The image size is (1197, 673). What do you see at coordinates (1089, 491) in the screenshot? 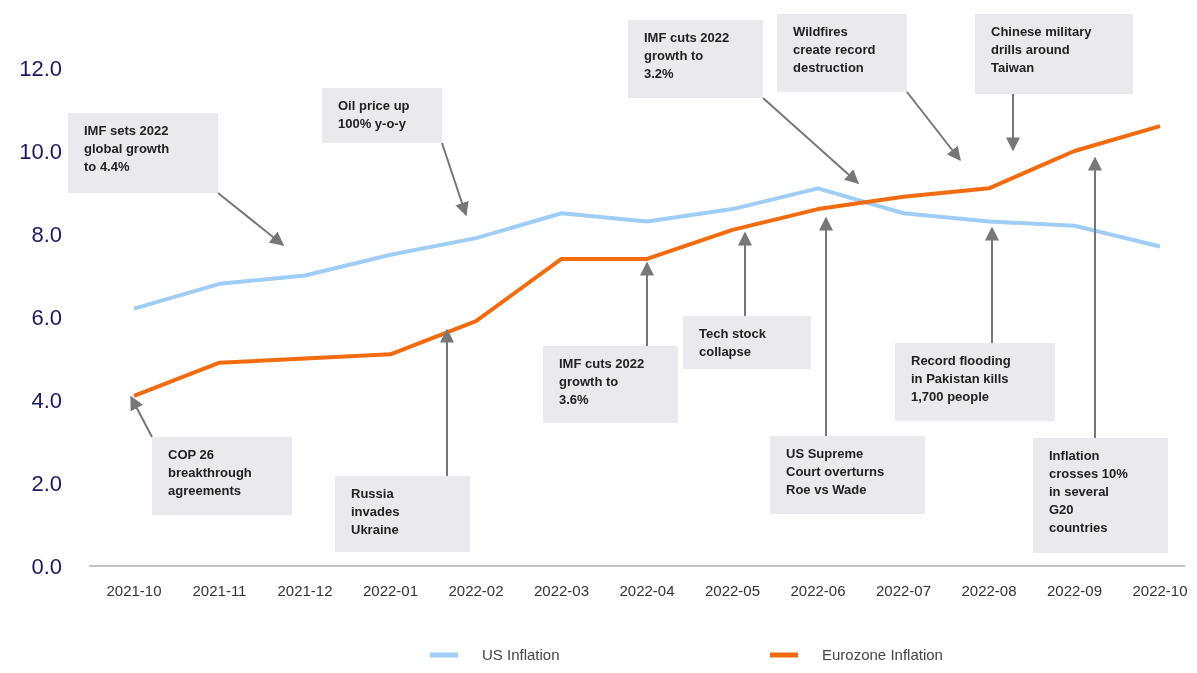
I see `annotation: Inflation crosses 10% in several G20 countries` at bounding box center [1089, 491].